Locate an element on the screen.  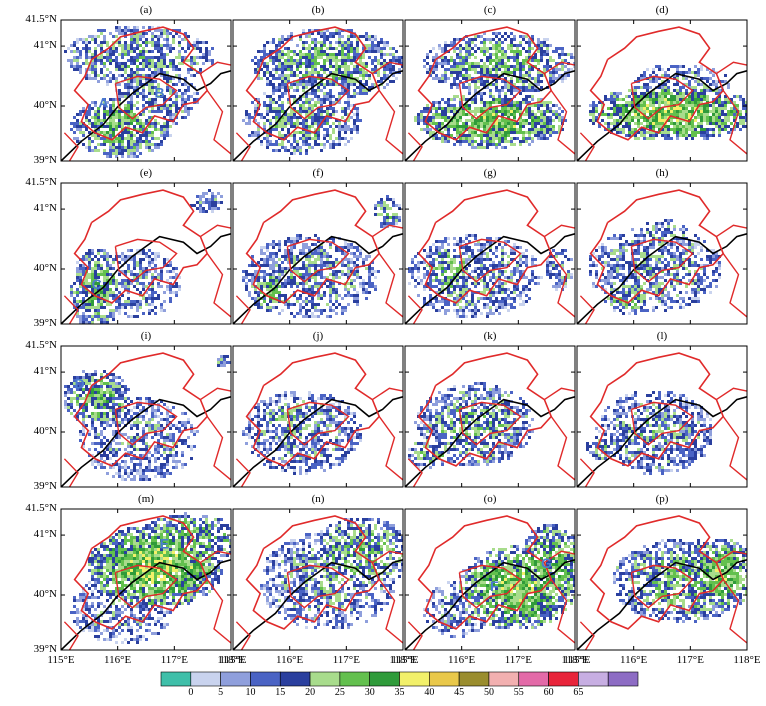
panel-label: (p) is located at coordinates (662, 499).